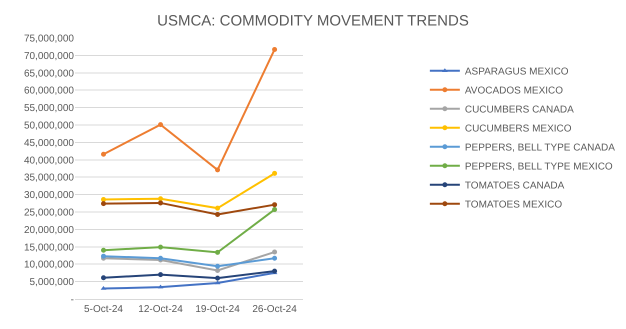  What do you see at coordinates (514, 186) in the screenshot?
I see `legend-label: TOMATOES CANADA` at bounding box center [514, 186].